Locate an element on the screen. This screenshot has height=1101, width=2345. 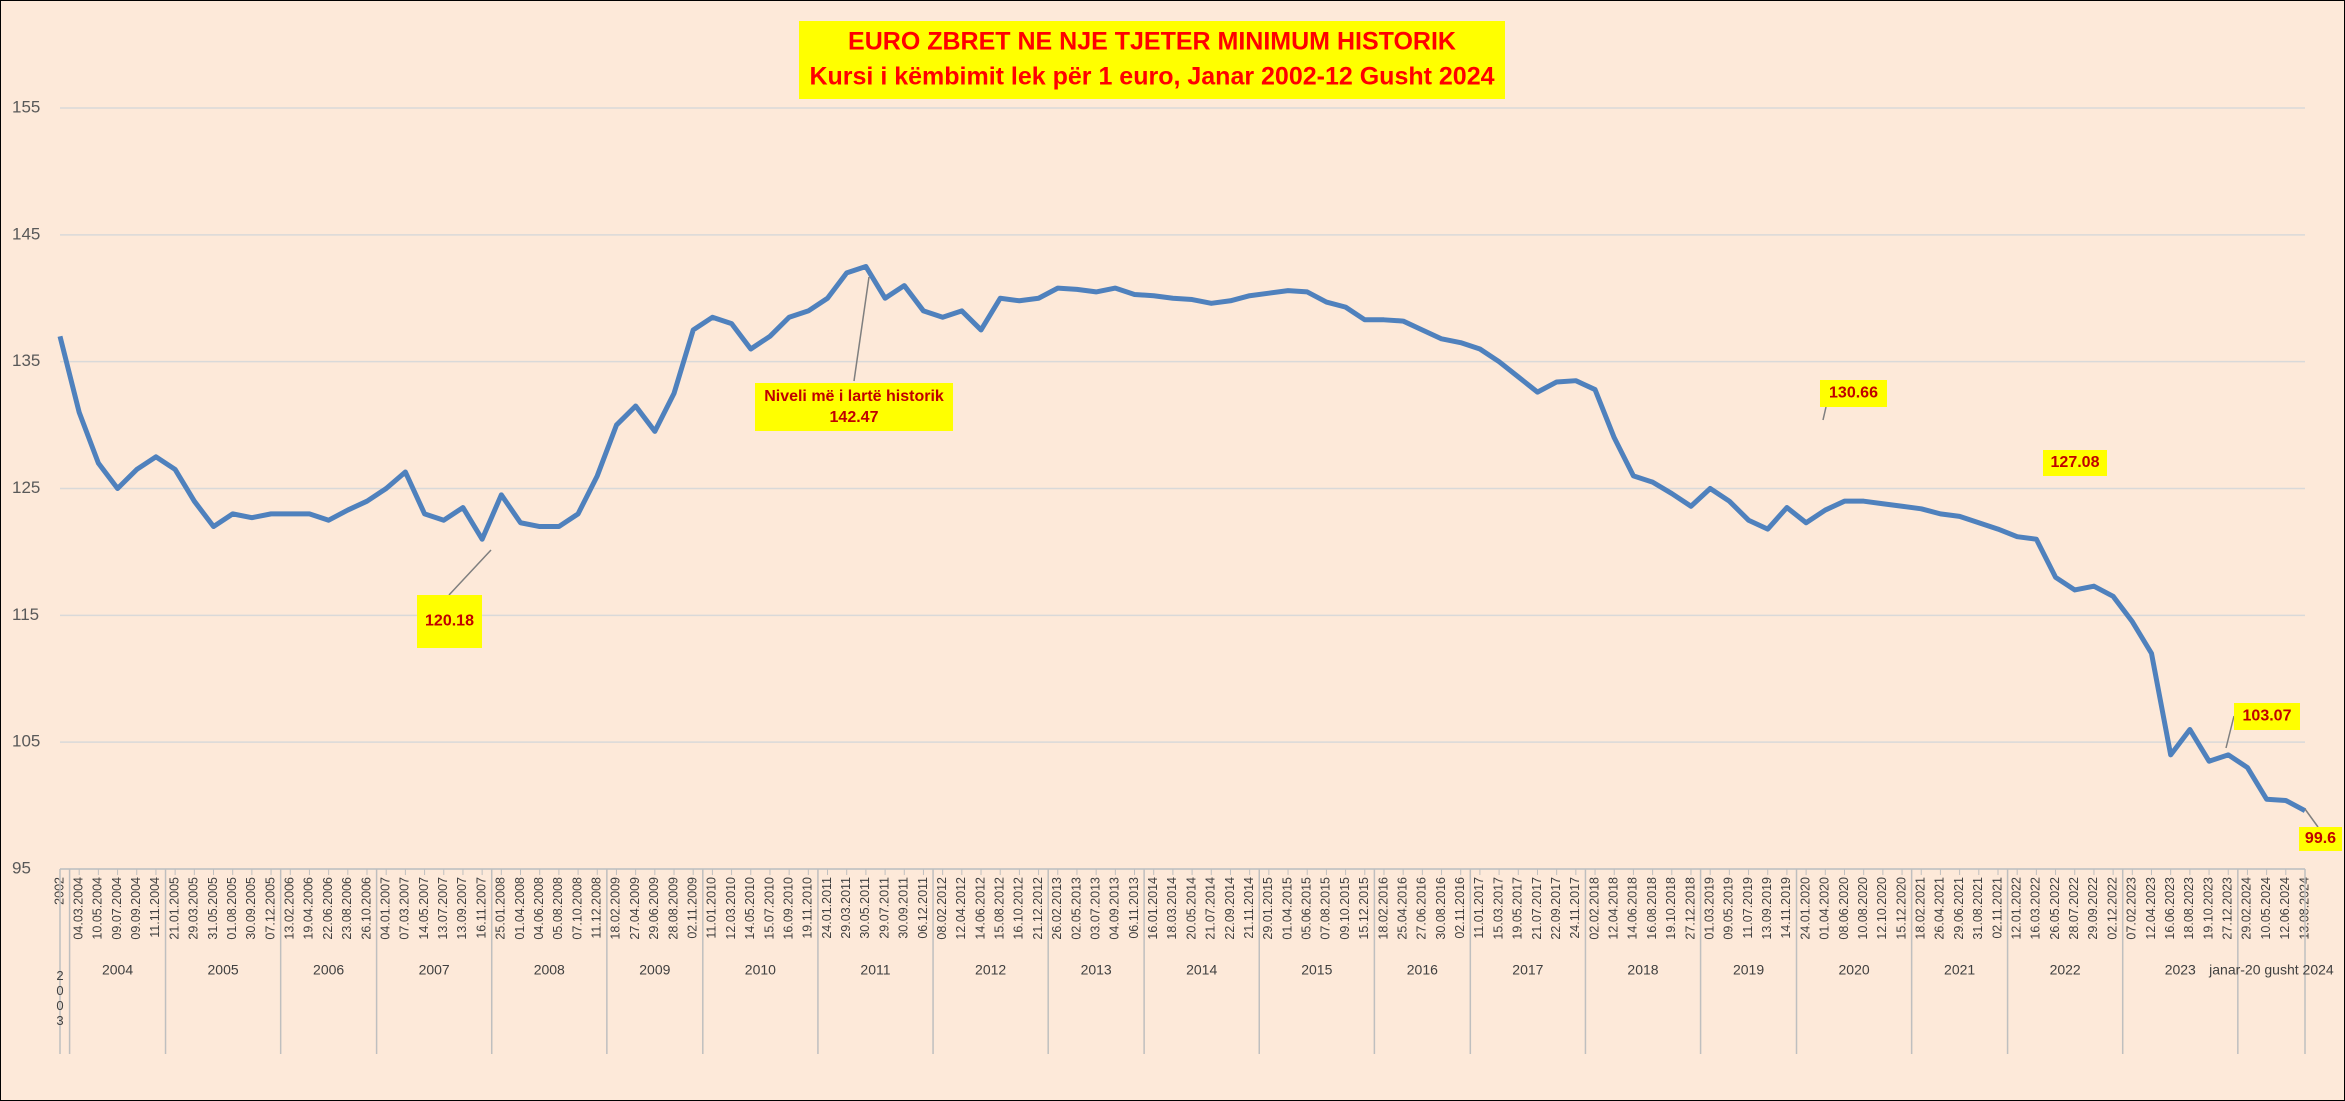
x-tick-label: 24.11.2017 is located at coordinates (1575, 908).